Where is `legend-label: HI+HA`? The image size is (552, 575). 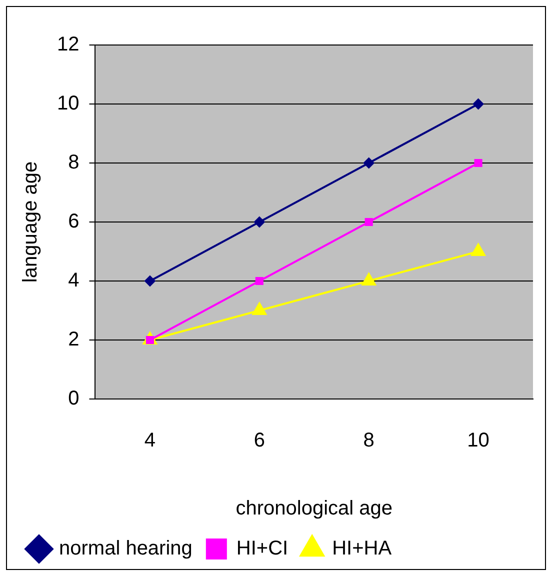
legend-label: HI+HA is located at coordinates (362, 549).